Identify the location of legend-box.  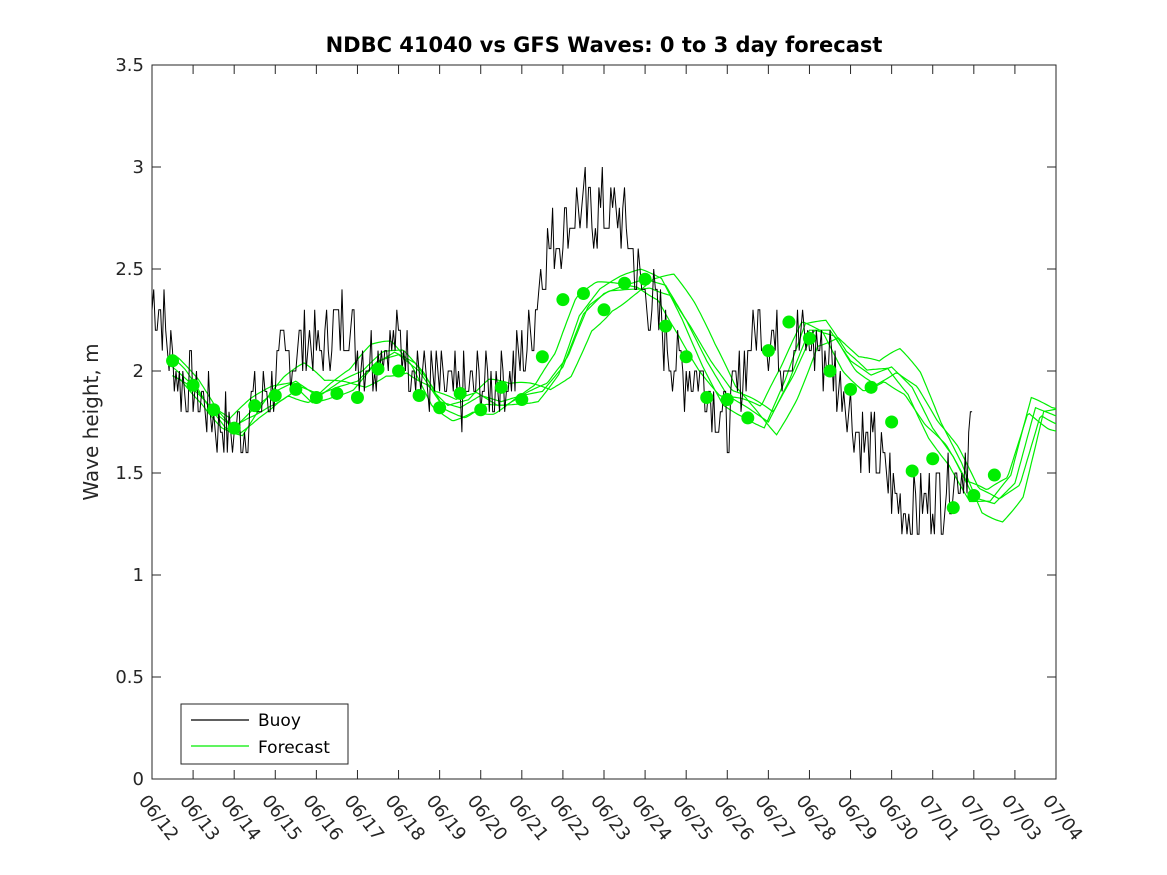
(264, 734).